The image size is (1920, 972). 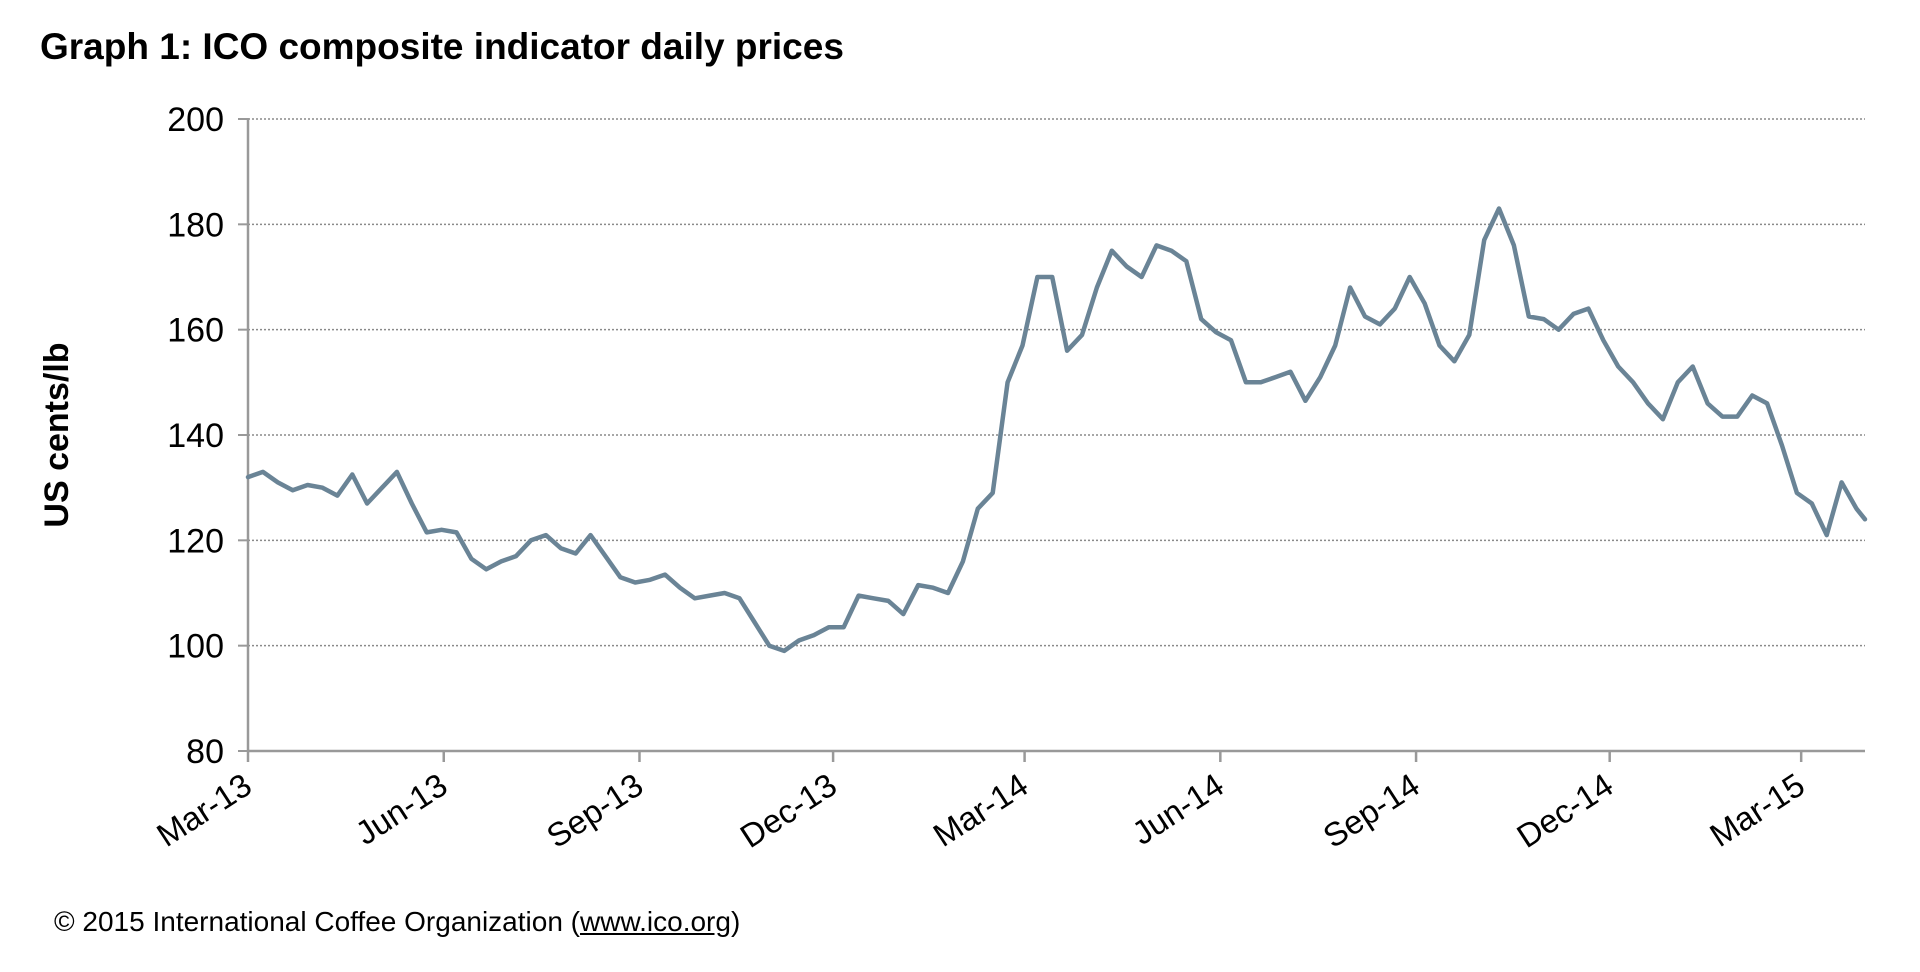 What do you see at coordinates (594, 810) in the screenshot?
I see `x-tick-label: Sep-13` at bounding box center [594, 810].